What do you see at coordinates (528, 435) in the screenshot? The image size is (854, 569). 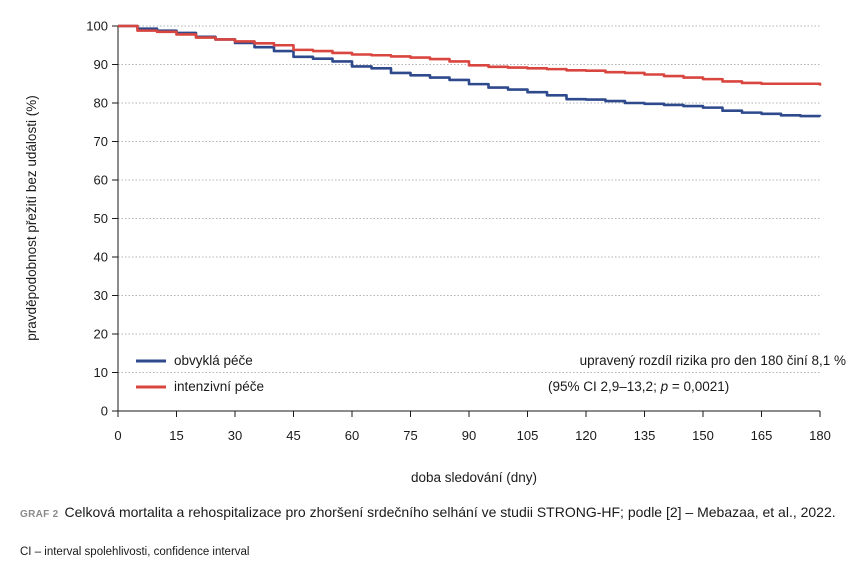 I see `x-tick-label-105: 105` at bounding box center [528, 435].